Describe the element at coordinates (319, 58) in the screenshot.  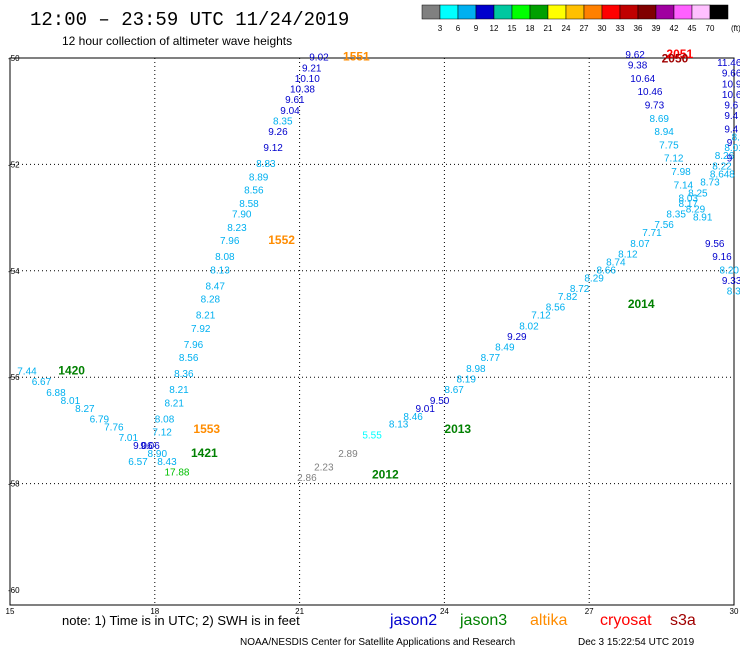
I see `wave-height-value: 9.02` at that location.